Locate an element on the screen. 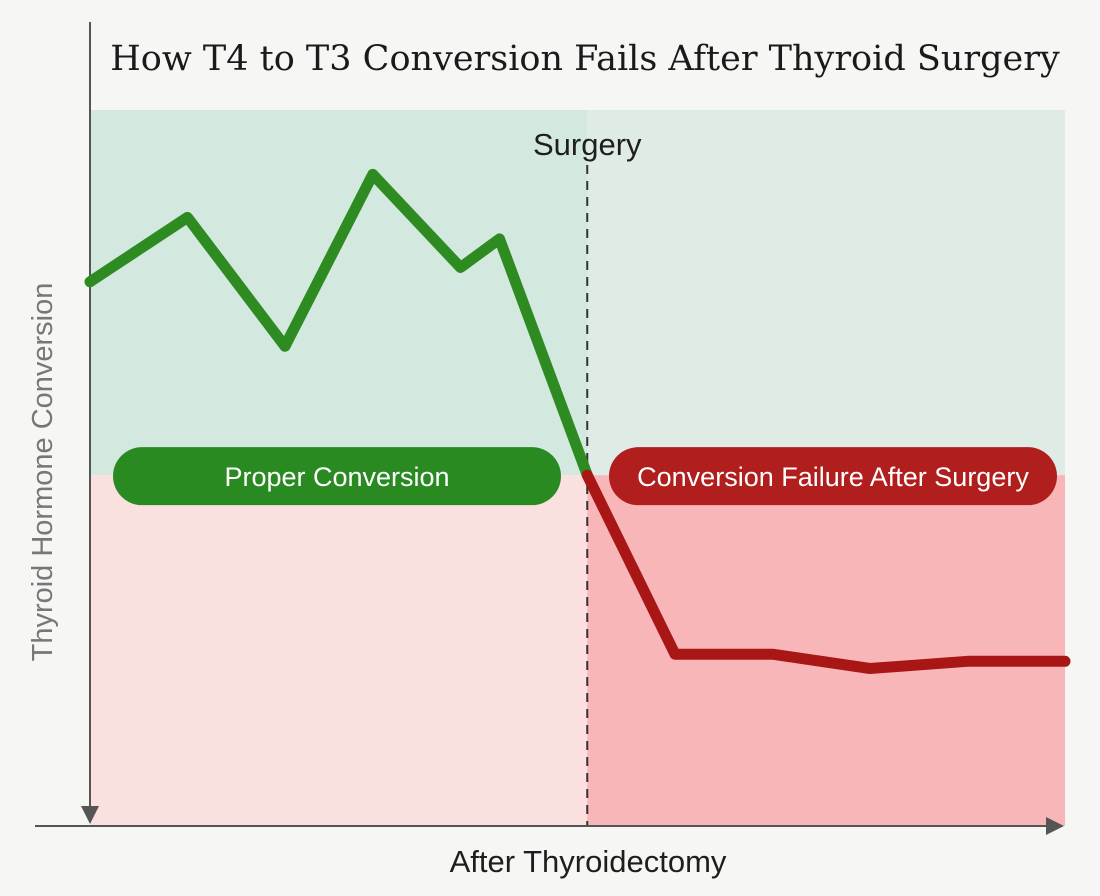  y-axis-label: Thyroid Hormone Conversion is located at coordinates (43, 472).